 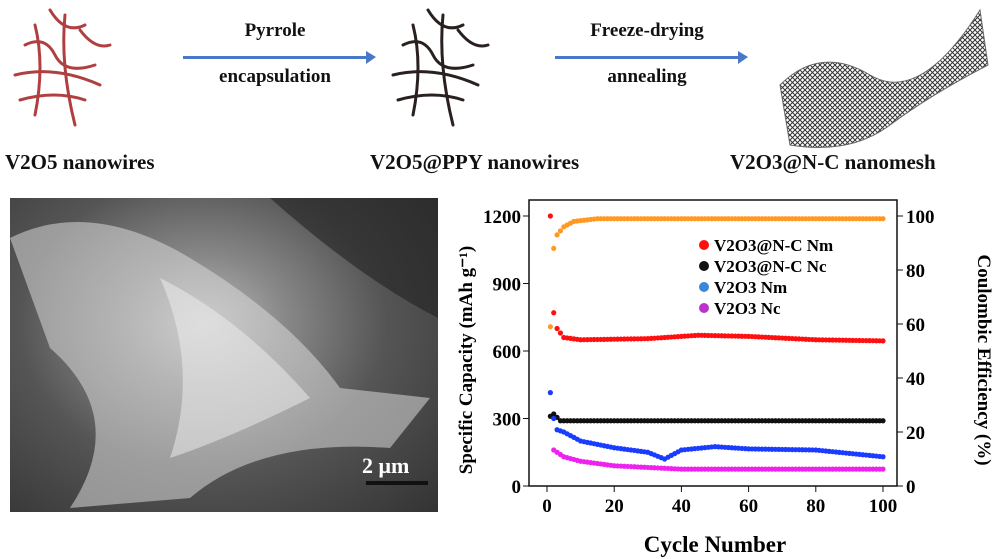 I want to click on x-tick-label: 60, so click(x=748, y=506).